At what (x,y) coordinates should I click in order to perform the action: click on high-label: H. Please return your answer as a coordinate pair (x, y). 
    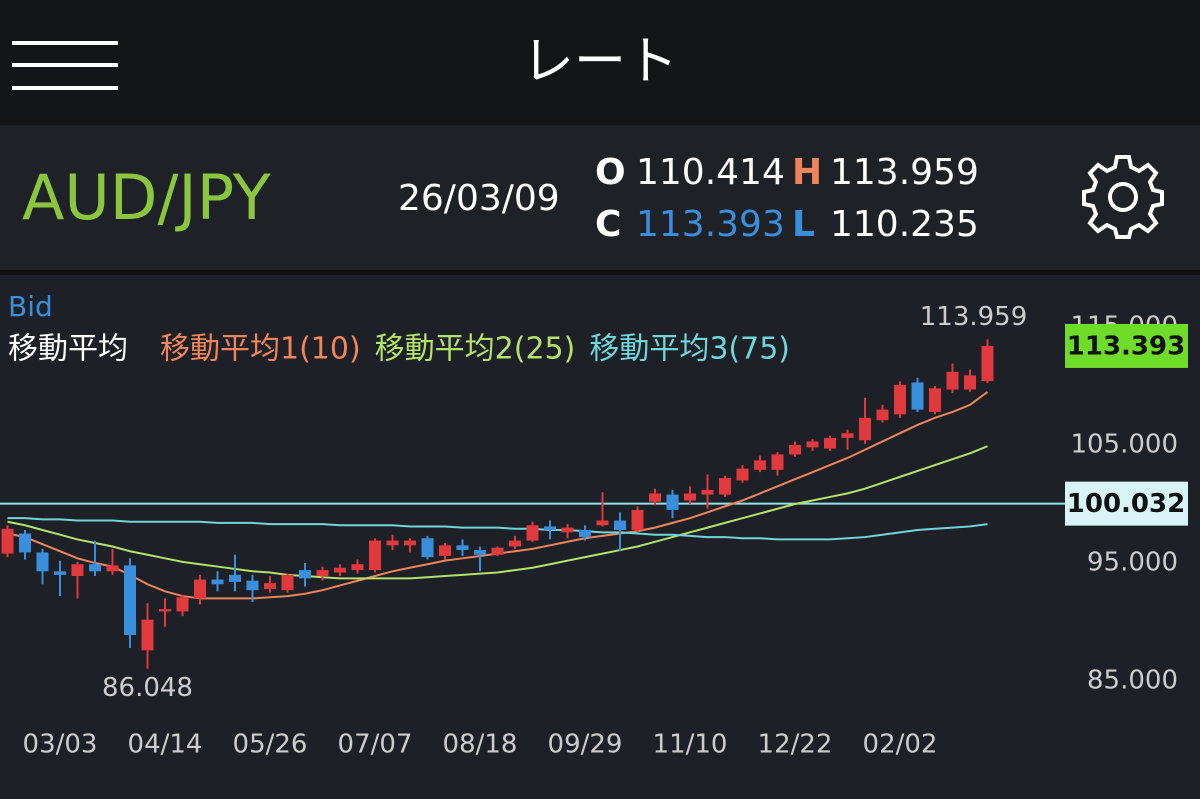
    Looking at the image, I should click on (807, 172).